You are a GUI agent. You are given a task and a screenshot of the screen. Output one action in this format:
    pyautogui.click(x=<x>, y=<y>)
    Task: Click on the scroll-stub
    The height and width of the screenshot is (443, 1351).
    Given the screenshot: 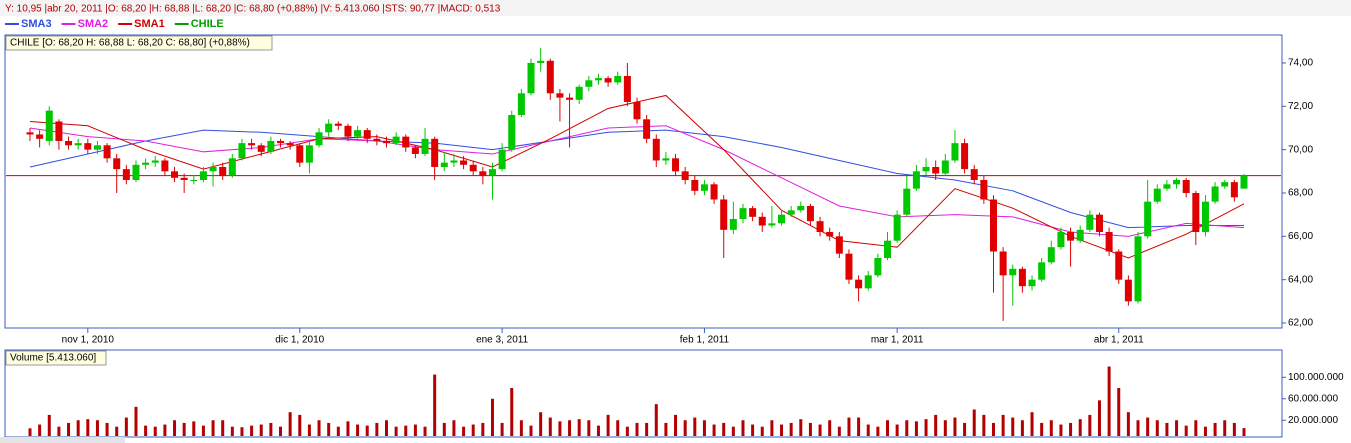 What is the action you would take?
    pyautogui.click(x=62, y=440)
    